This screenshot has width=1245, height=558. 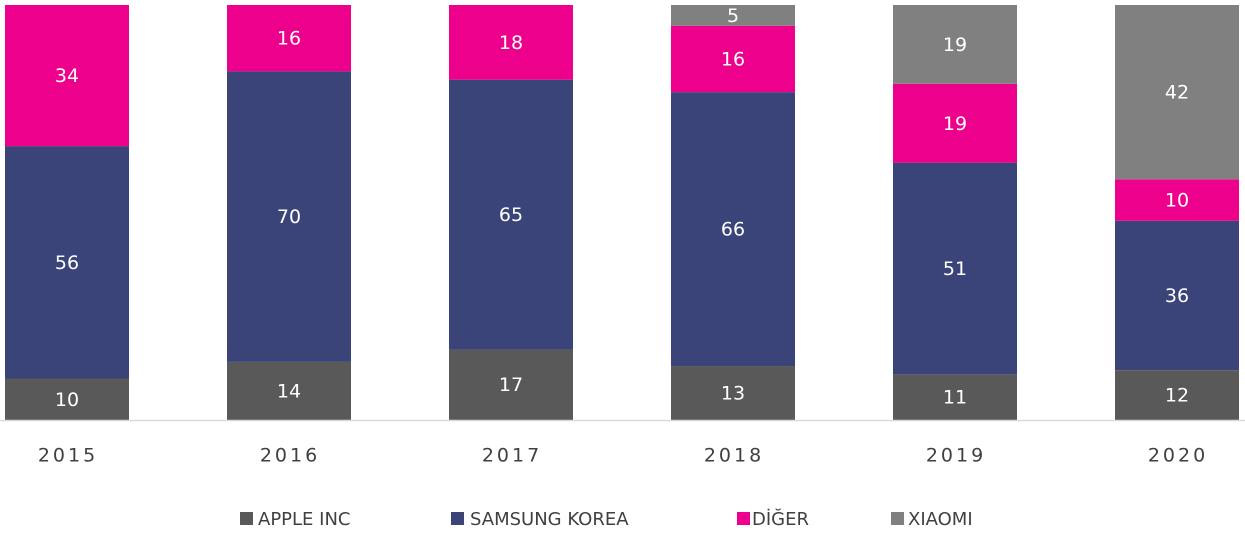 I want to click on data-label: 11, so click(x=955, y=398).